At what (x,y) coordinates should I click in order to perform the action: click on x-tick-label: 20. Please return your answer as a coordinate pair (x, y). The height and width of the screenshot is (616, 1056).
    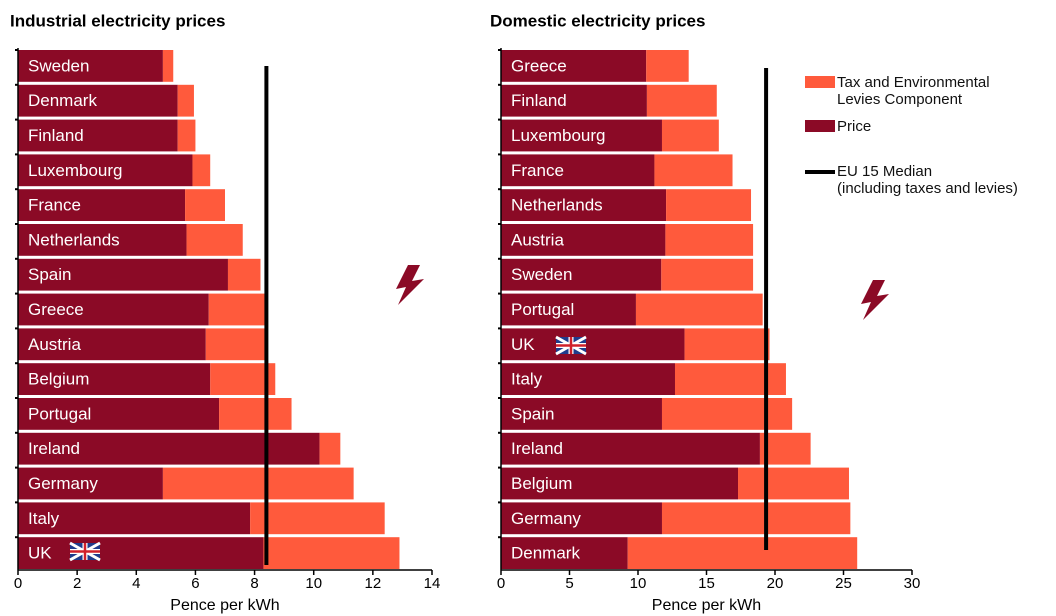
    Looking at the image, I should click on (775, 583).